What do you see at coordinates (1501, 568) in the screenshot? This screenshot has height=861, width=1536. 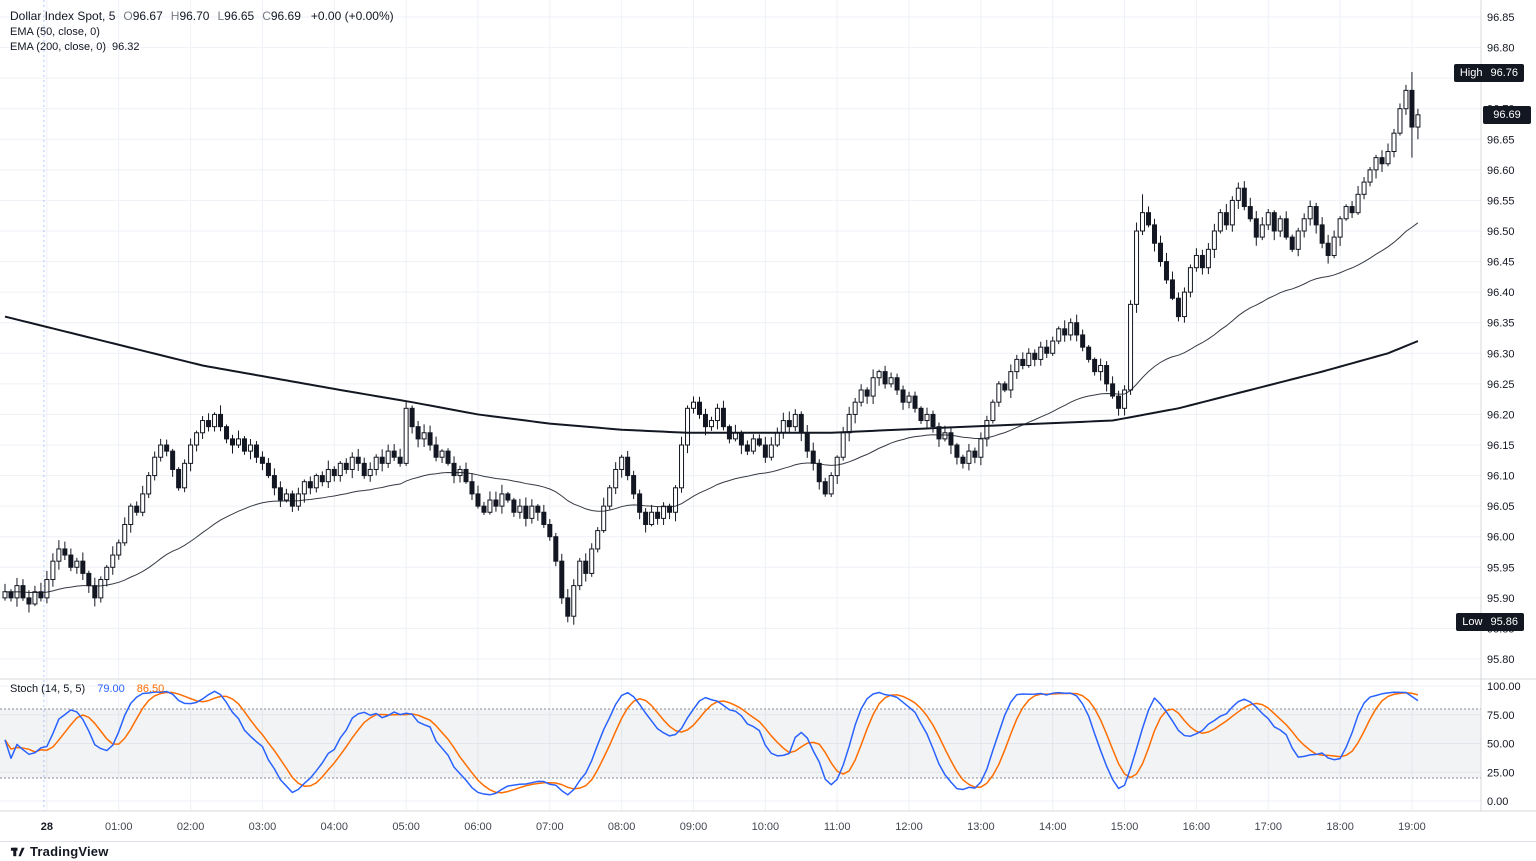 I see `svg-text: 95.95` at bounding box center [1501, 568].